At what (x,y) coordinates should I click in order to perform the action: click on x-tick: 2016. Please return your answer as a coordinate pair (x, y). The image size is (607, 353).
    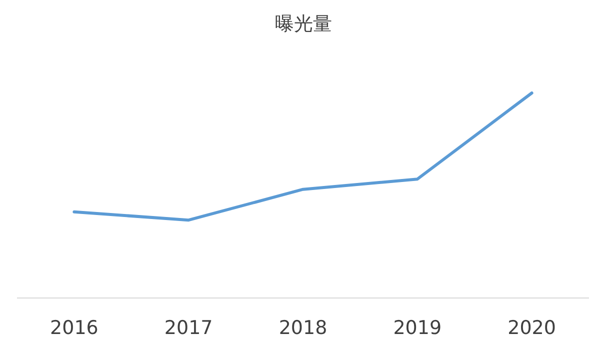
    Looking at the image, I should click on (74, 328).